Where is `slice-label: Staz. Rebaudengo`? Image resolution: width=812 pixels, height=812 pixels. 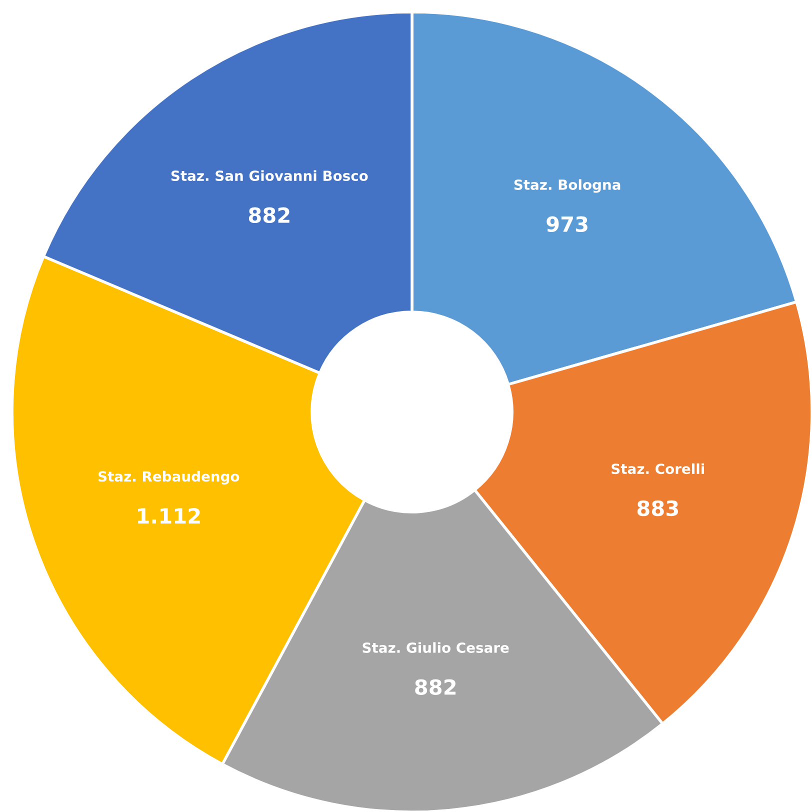
slice-label: Staz. Rebaudengo is located at coordinates (169, 477).